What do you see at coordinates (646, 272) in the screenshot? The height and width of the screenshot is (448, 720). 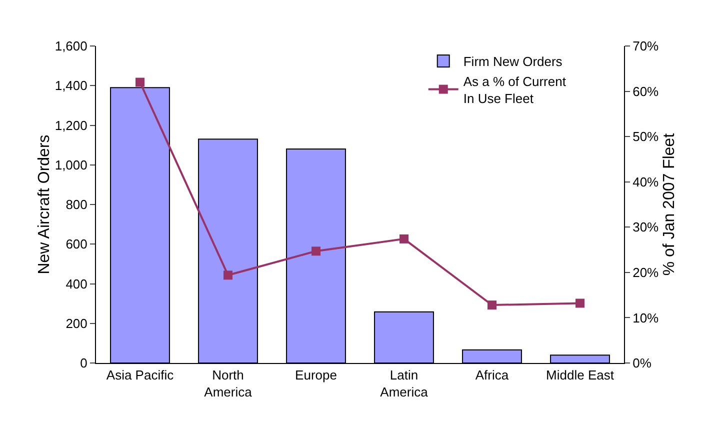 I see `y2-tick-label: 20%` at bounding box center [646, 272].